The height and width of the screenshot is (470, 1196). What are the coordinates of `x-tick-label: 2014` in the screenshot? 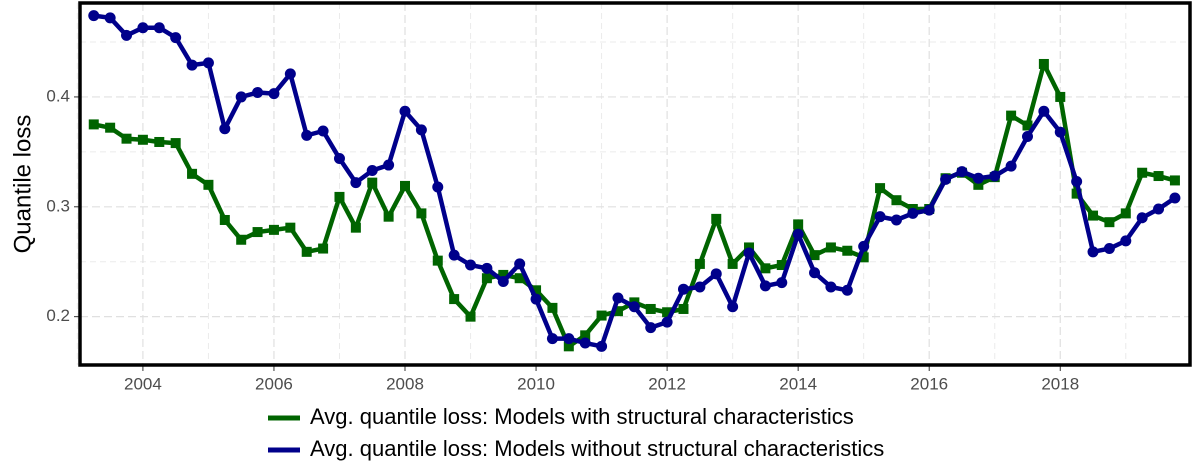 It's located at (798, 383).